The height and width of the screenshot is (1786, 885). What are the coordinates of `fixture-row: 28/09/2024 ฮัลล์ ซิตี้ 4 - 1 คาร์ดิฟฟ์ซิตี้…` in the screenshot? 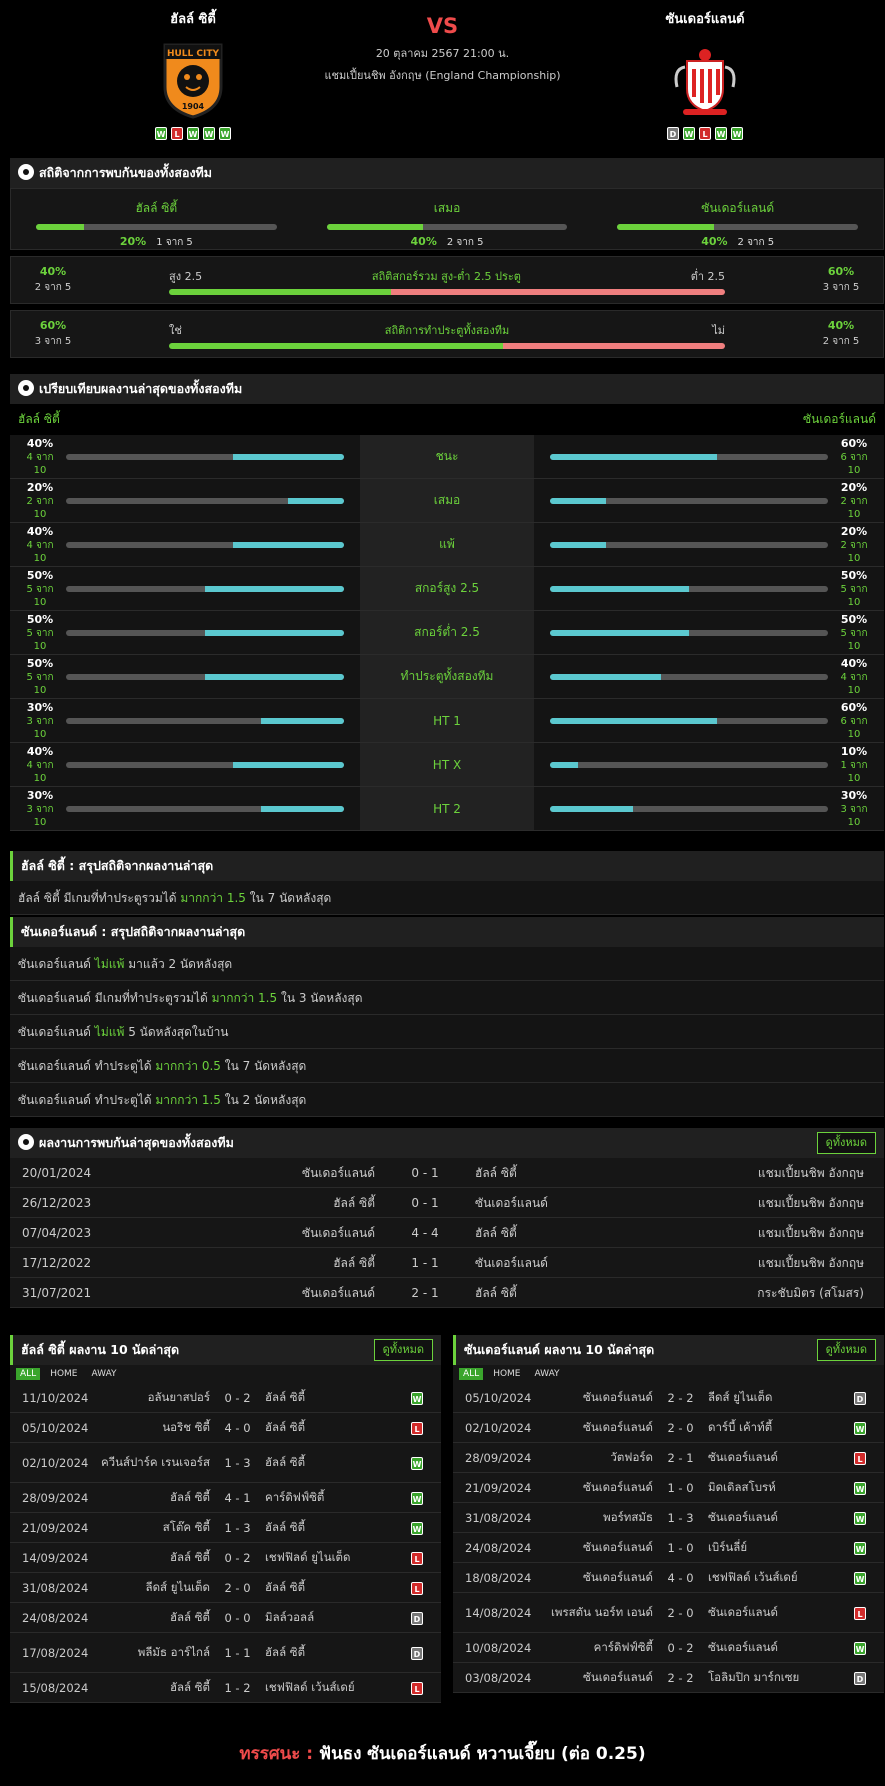 It's located at (225, 1498).